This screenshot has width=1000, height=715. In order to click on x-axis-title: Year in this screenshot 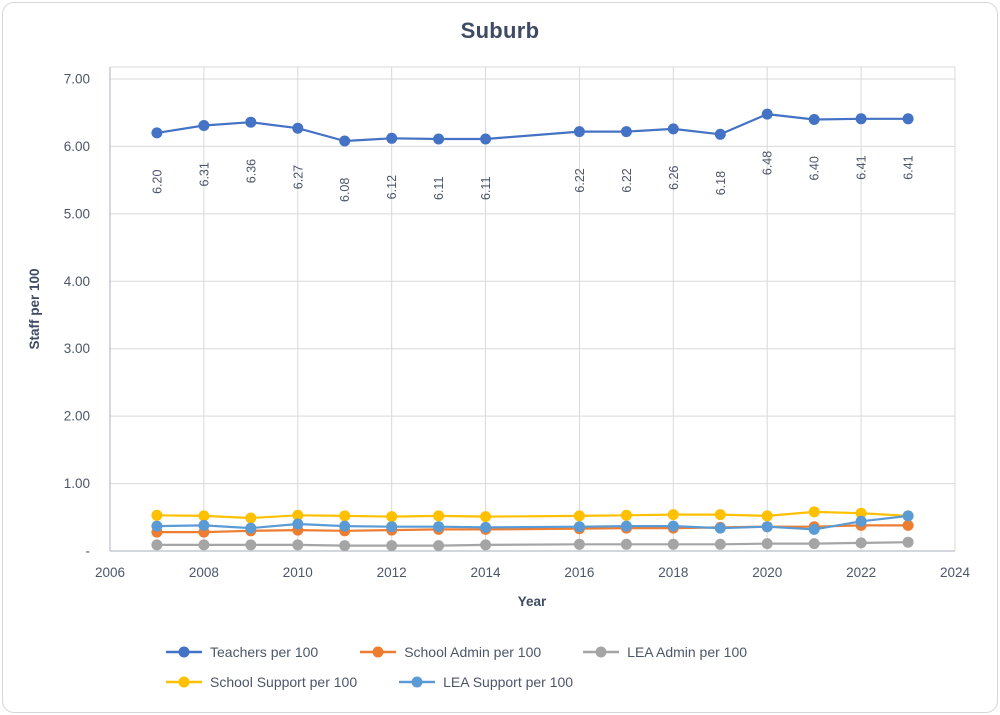, I will do `click(532, 601)`.